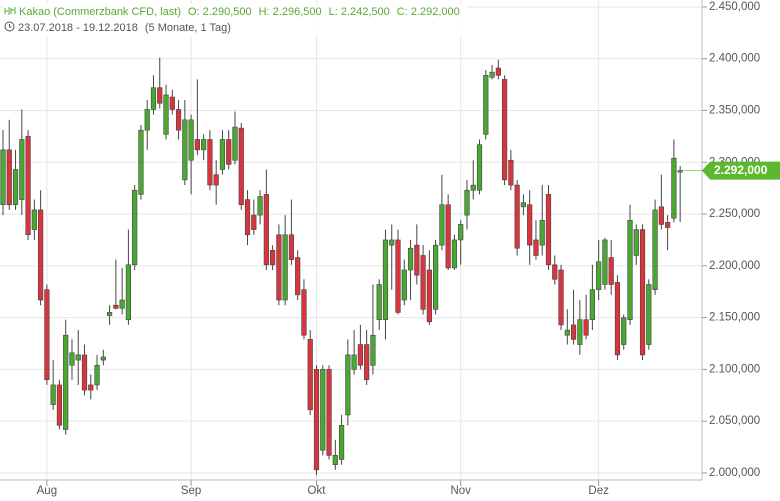 Image resolution: width=780 pixels, height=501 pixels. What do you see at coordinates (220, 12) in the screenshot?
I see `stat: O: 2.290,500` at bounding box center [220, 12].